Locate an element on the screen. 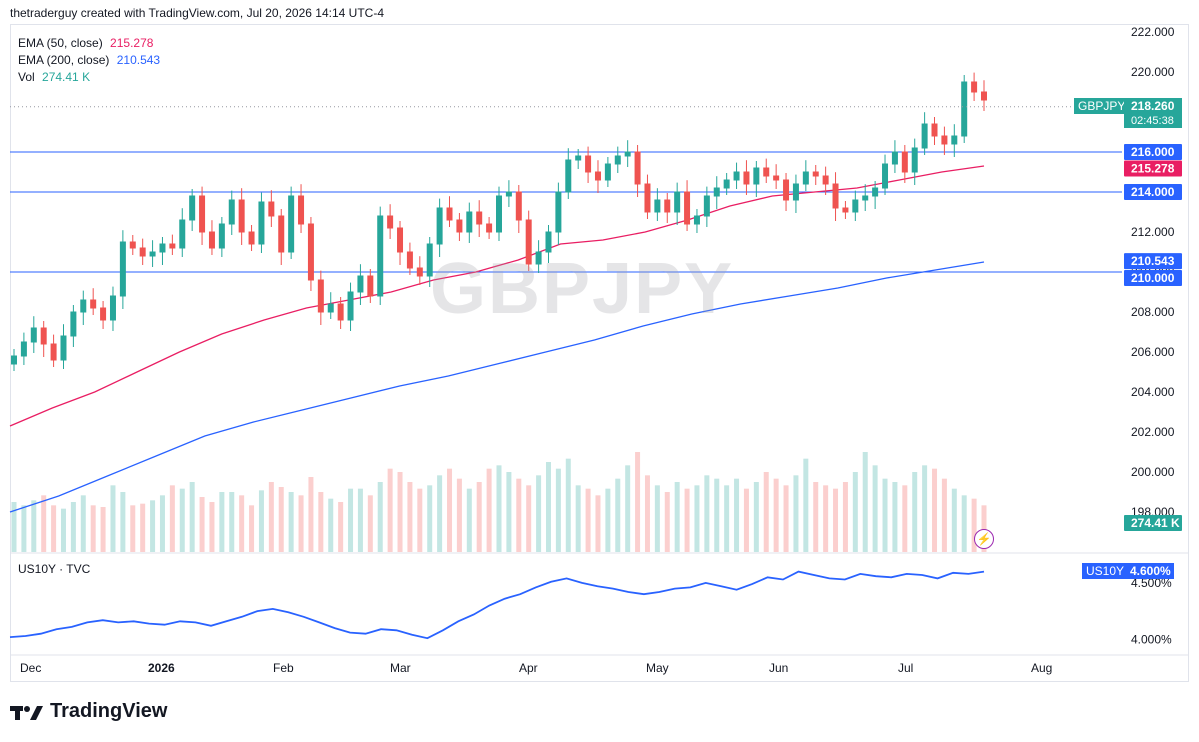  price-tick-label: 200.000 is located at coordinates (1153, 472).